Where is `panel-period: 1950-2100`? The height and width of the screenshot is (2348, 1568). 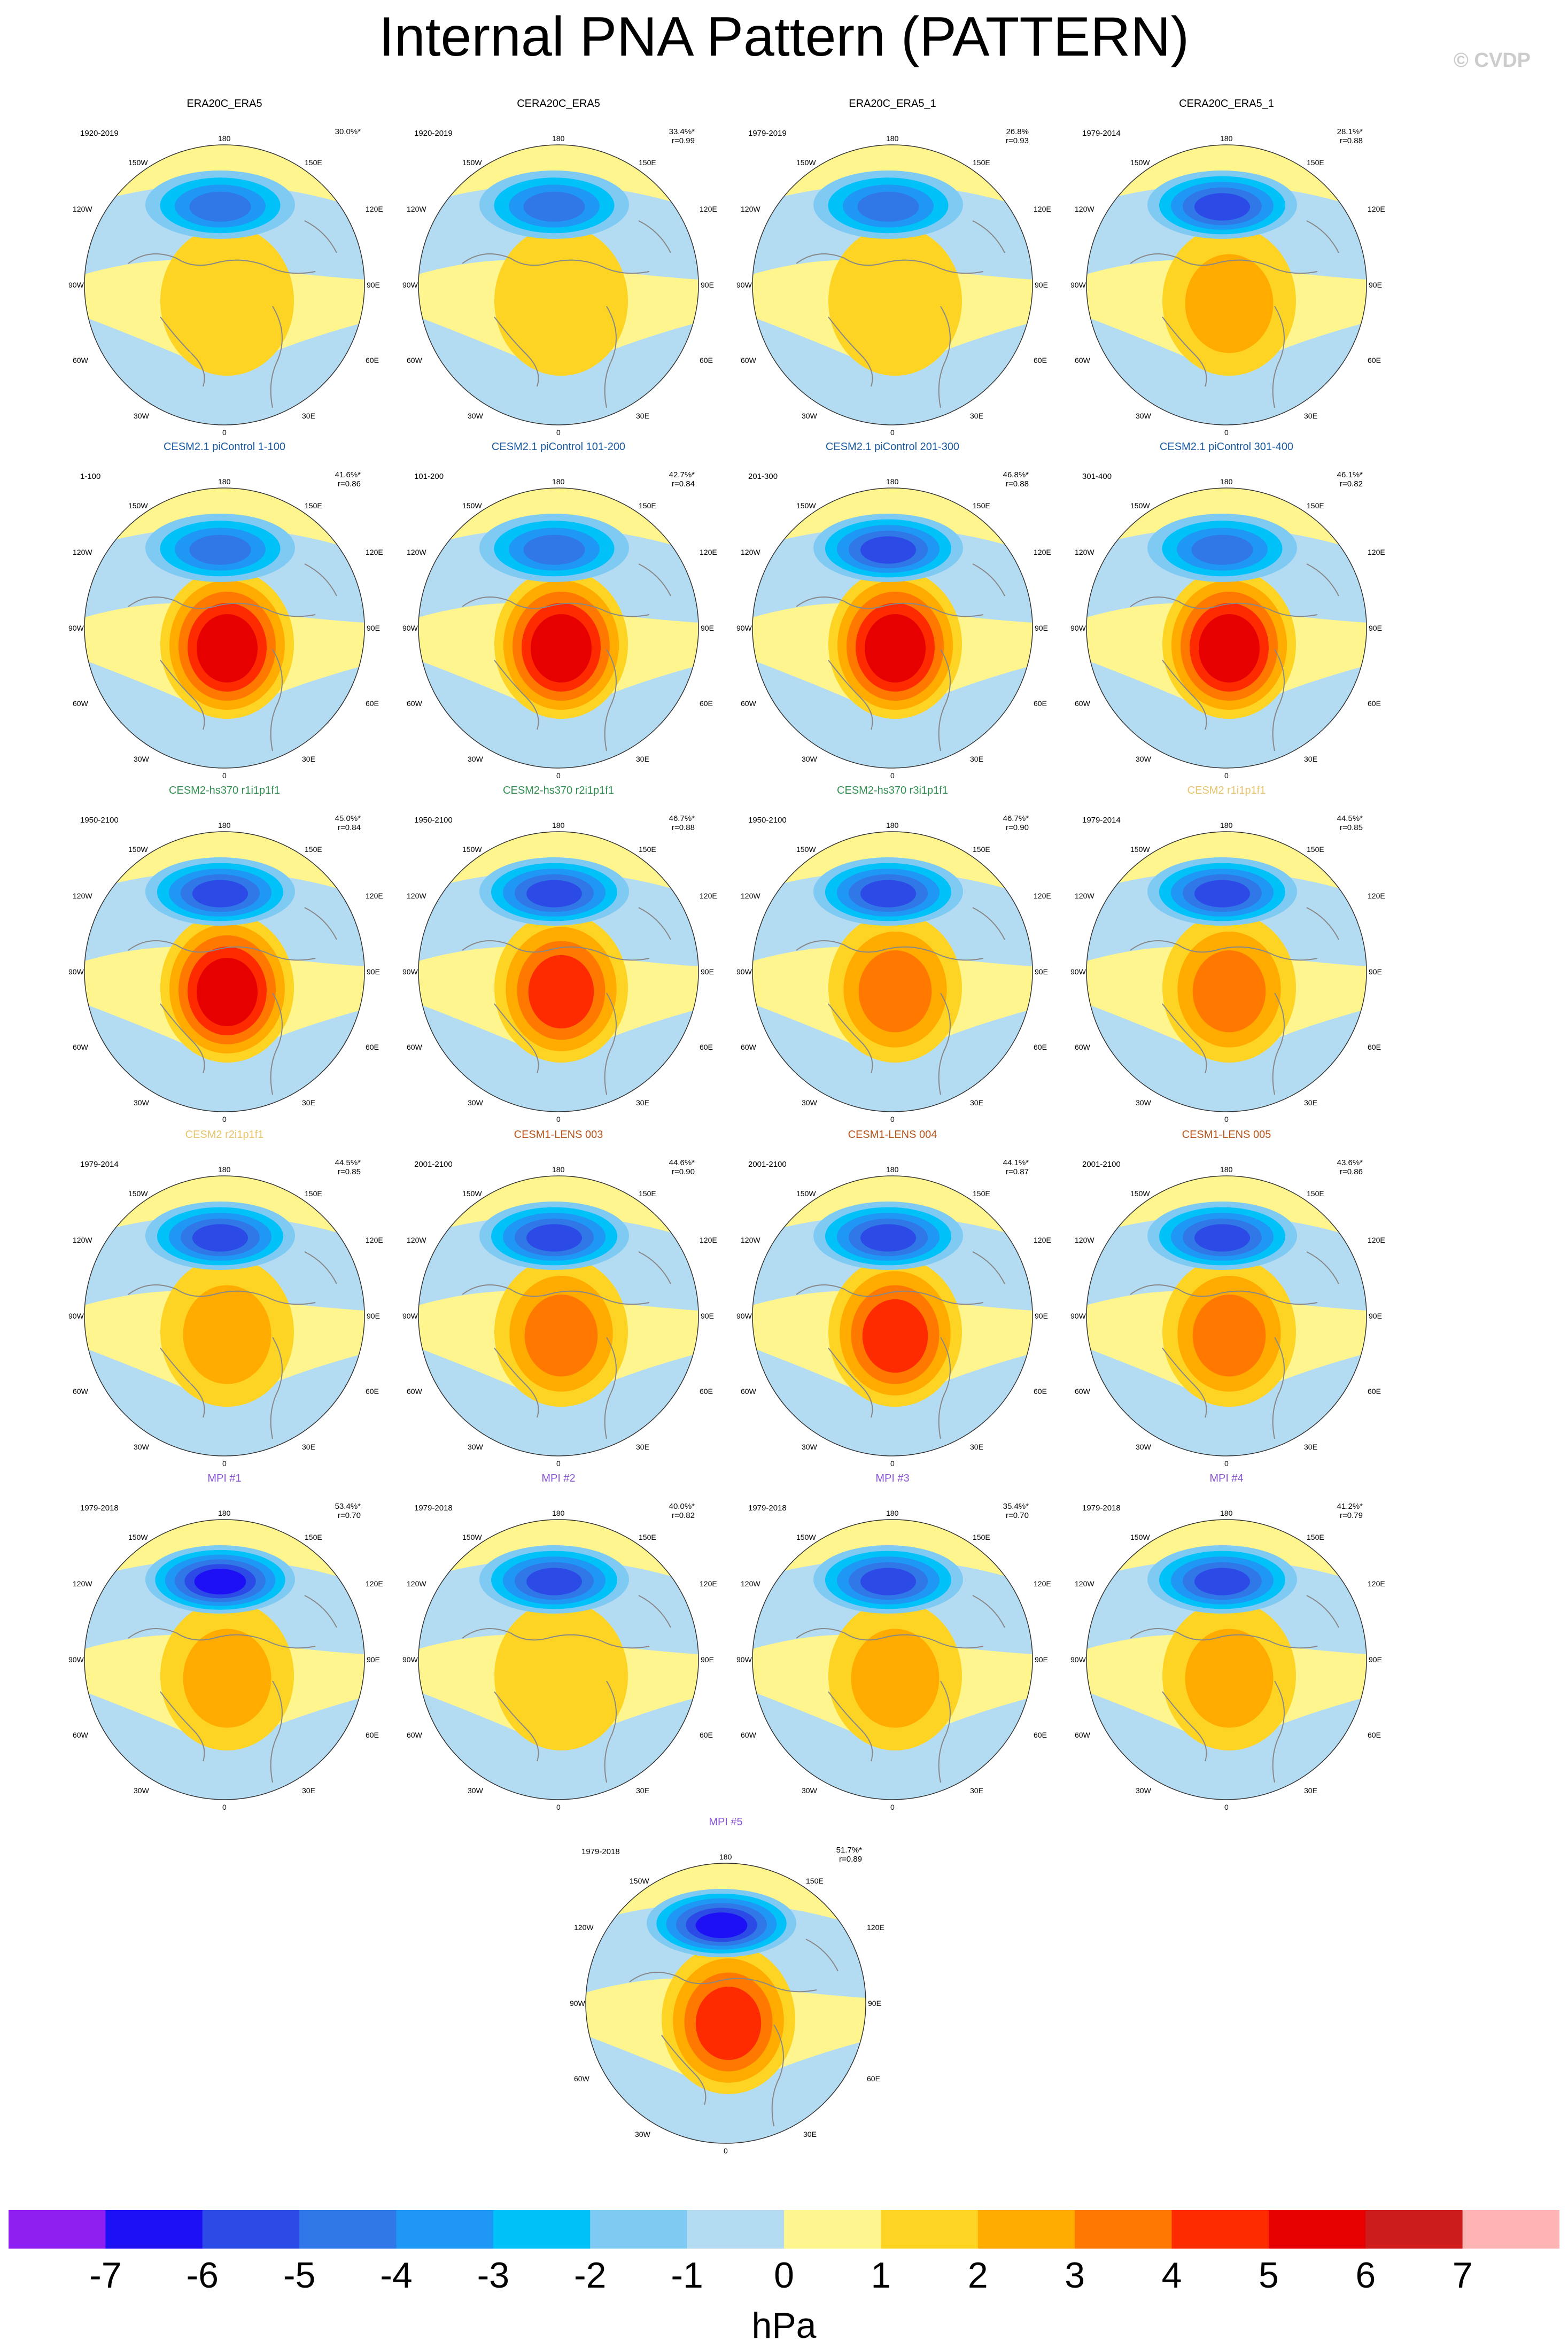
panel-period: 1950-2100 is located at coordinates (99, 820).